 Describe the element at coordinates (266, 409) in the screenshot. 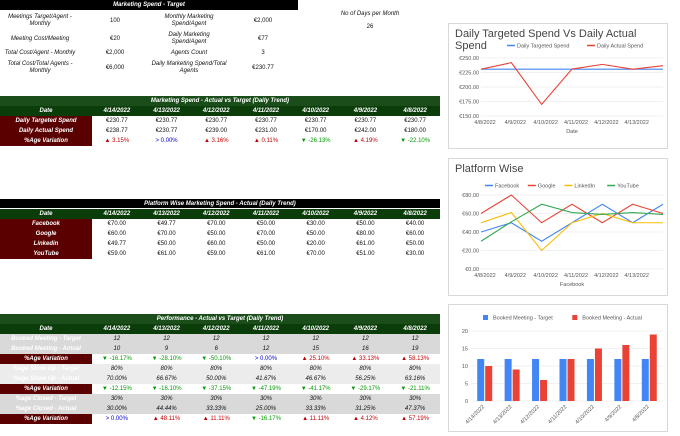

I see `perf-cell: 25.00%` at that location.